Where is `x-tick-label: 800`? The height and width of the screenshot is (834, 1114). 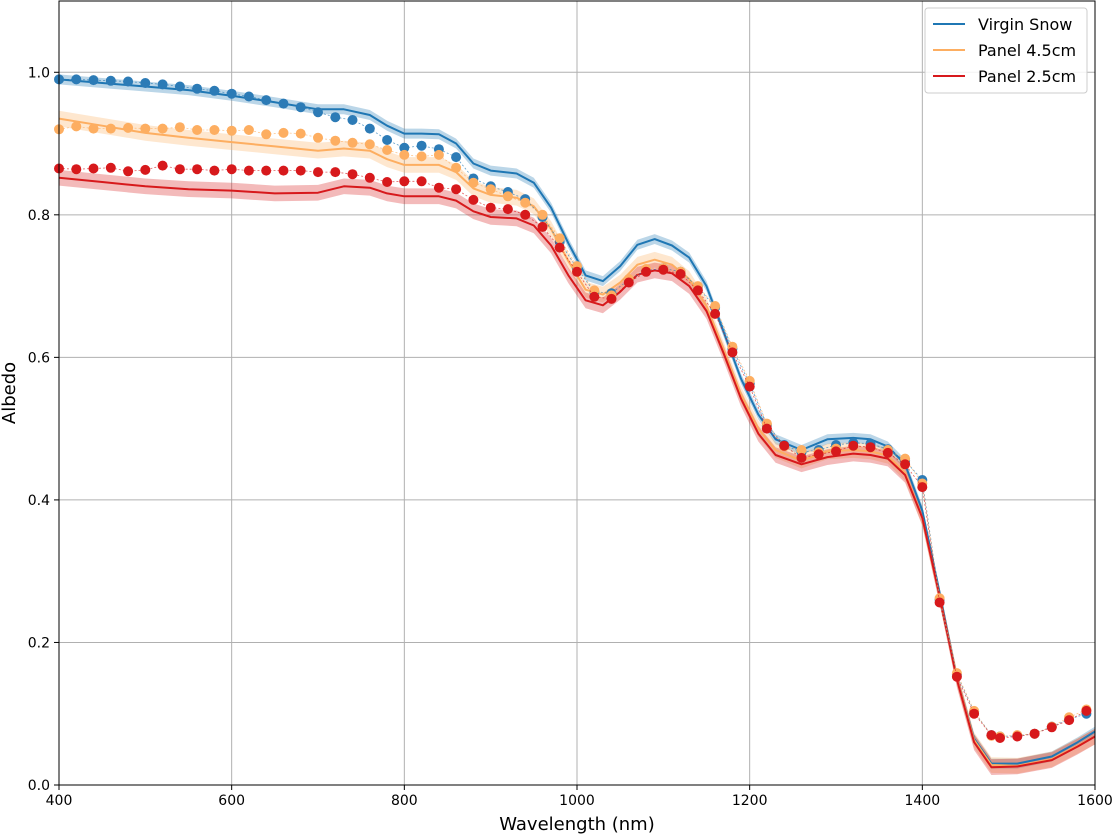
x-tick-label: 800 is located at coordinates (404, 801).